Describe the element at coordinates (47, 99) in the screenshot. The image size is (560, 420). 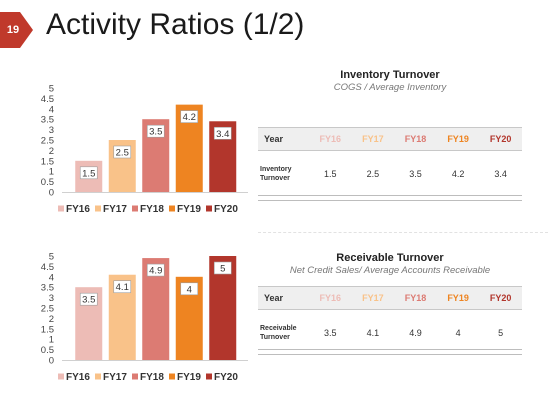
I see `y-axis-tick-label: 4.5` at that location.